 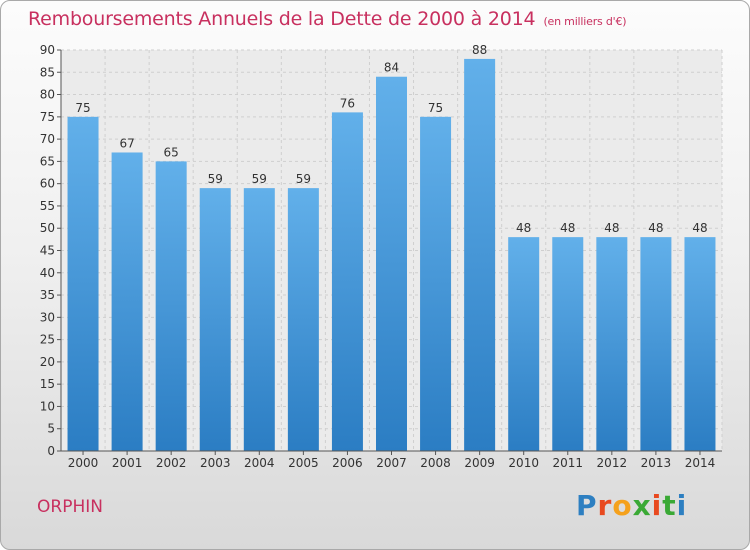 What do you see at coordinates (585, 21) in the screenshot?
I see `unit-label: (en milliers d'€)` at bounding box center [585, 21].